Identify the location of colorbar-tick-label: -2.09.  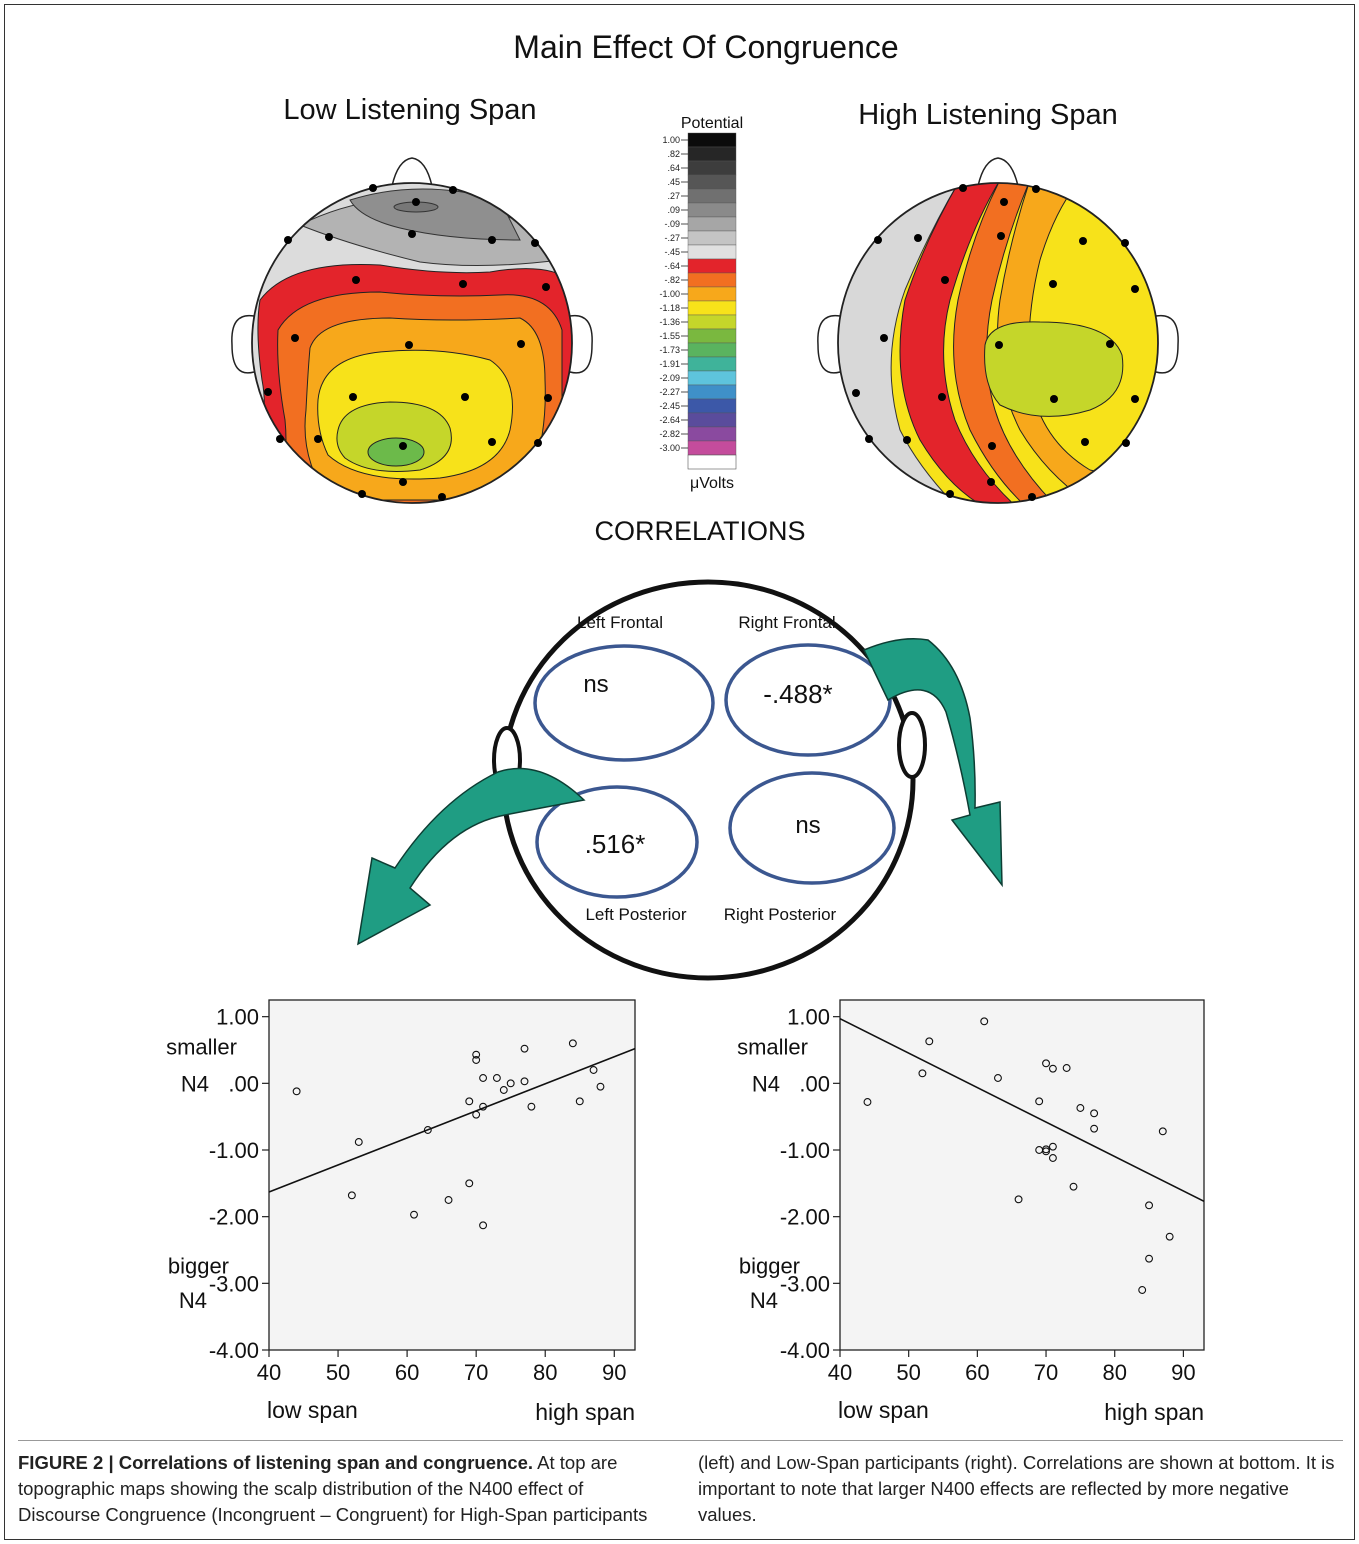
(669, 378).